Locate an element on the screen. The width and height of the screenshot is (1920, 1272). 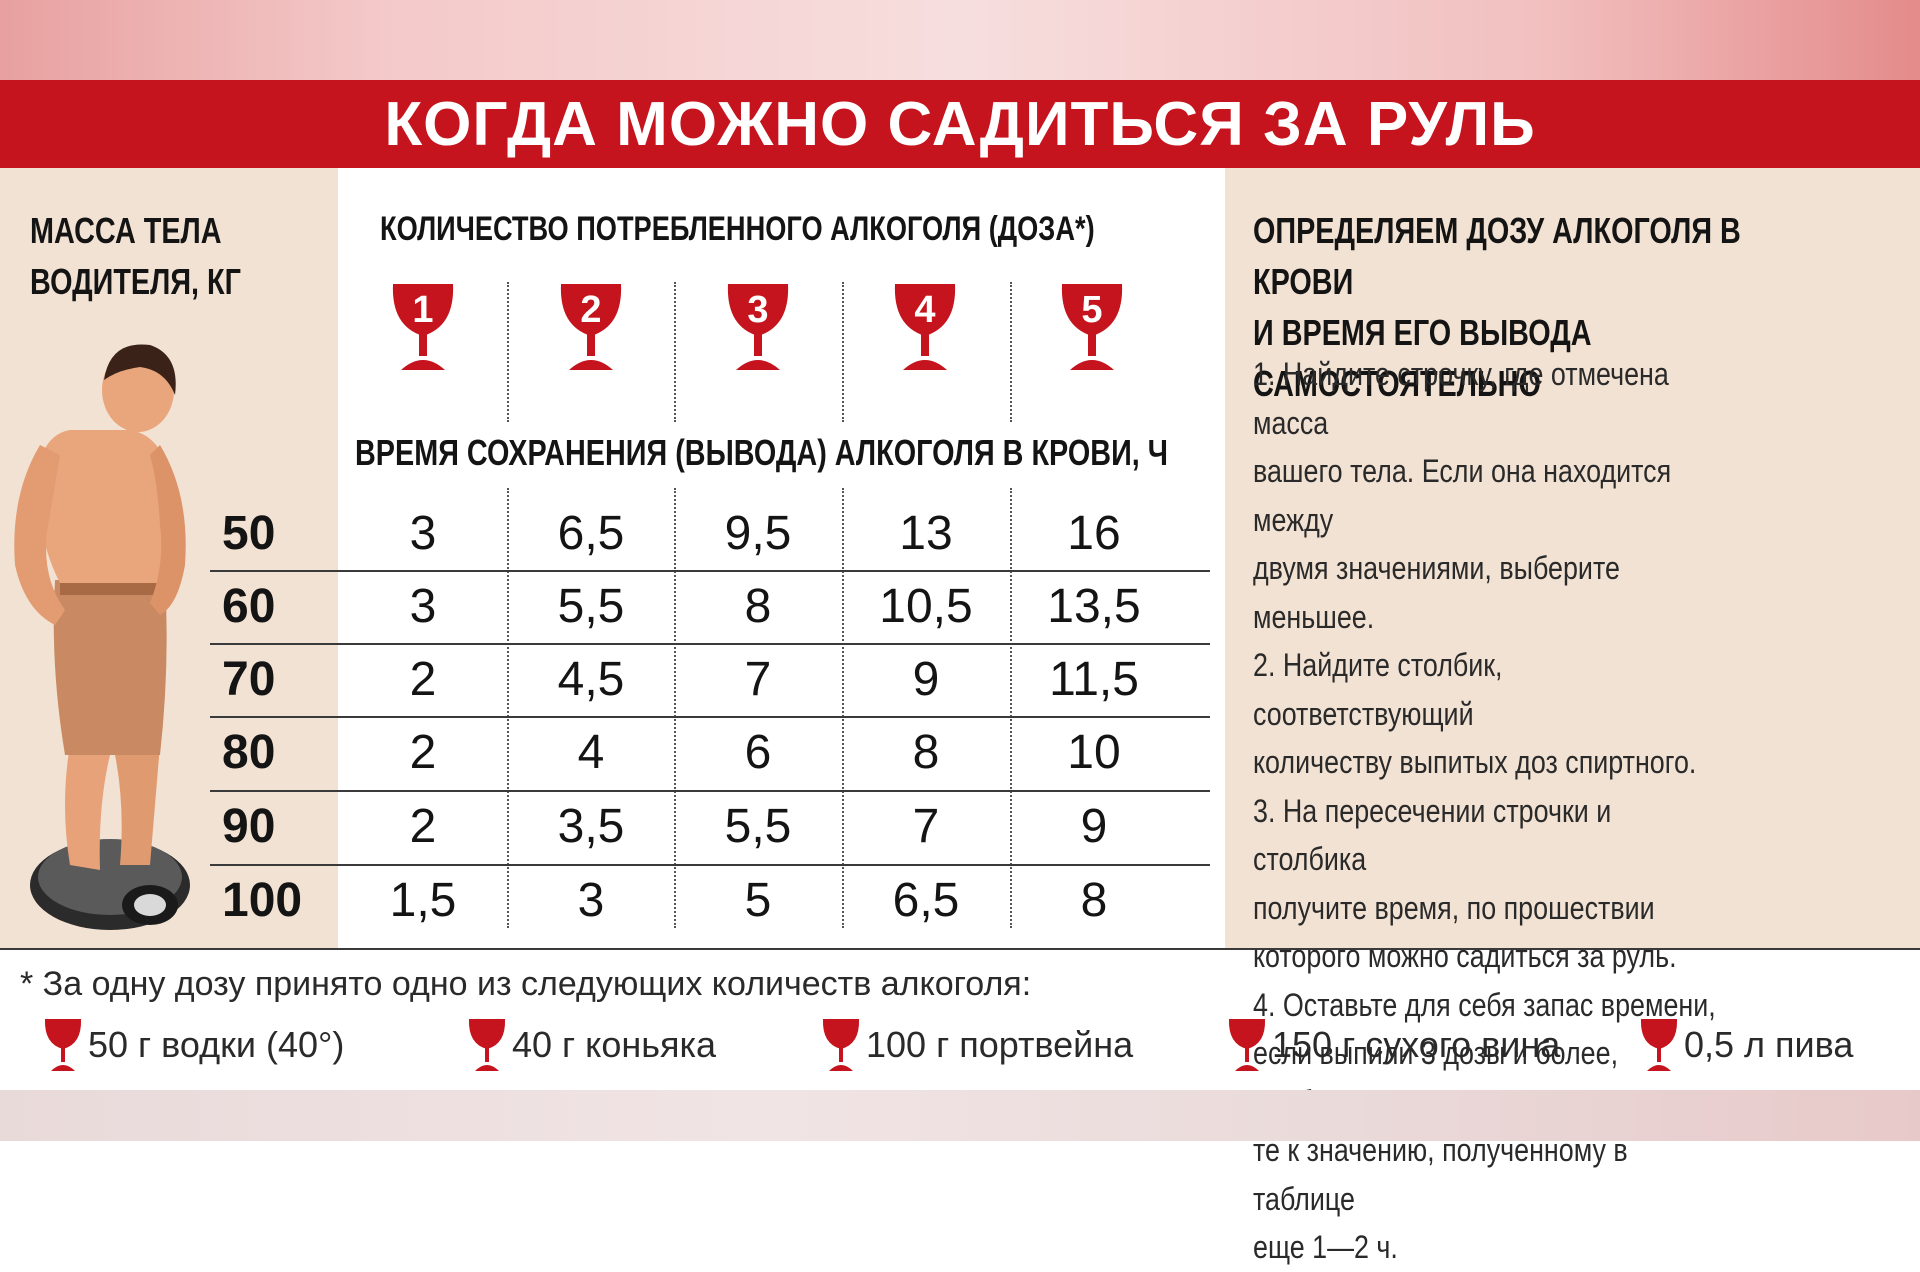
wine-glass-icon: 2 is located at coordinates (591, 327).